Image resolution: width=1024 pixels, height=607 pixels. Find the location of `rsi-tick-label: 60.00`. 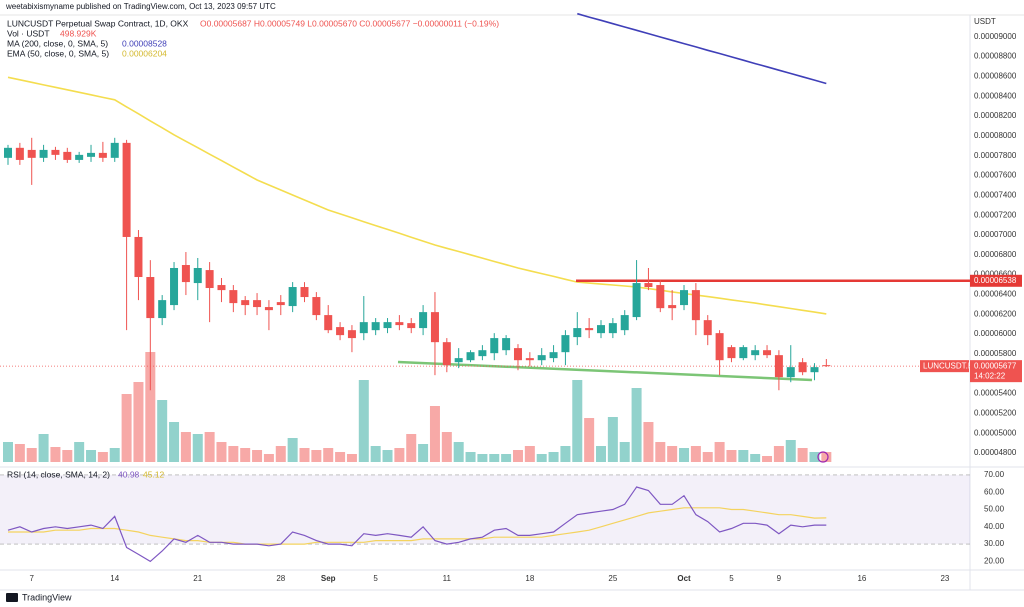

rsi-tick-label: 60.00 is located at coordinates (994, 491).